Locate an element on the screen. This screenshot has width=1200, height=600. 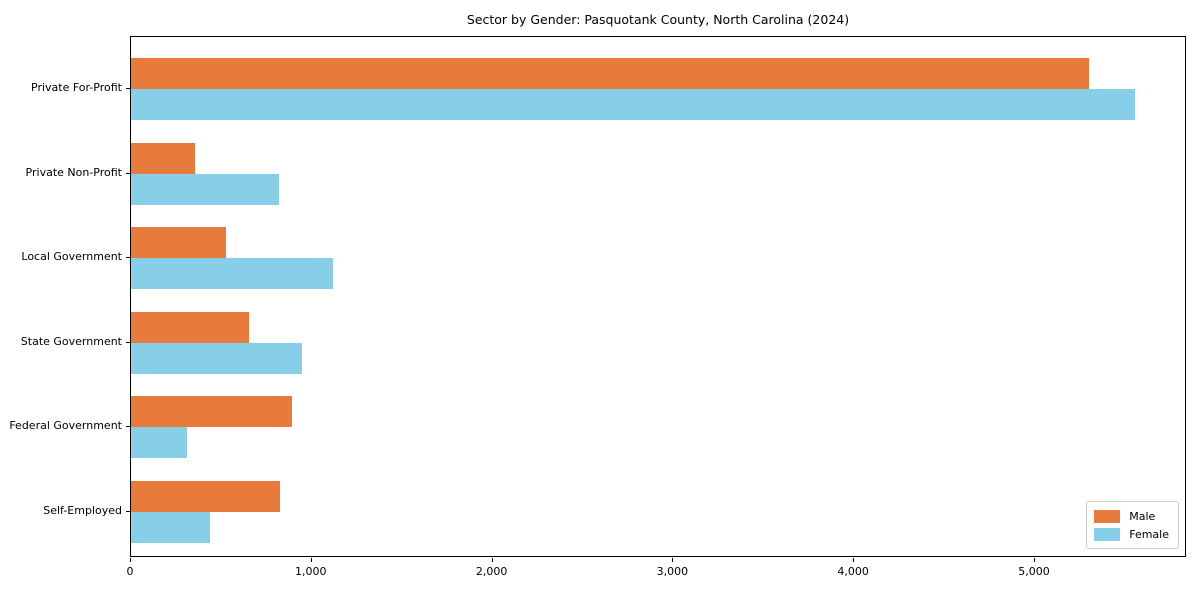
bar-female-local-government is located at coordinates (232, 273).